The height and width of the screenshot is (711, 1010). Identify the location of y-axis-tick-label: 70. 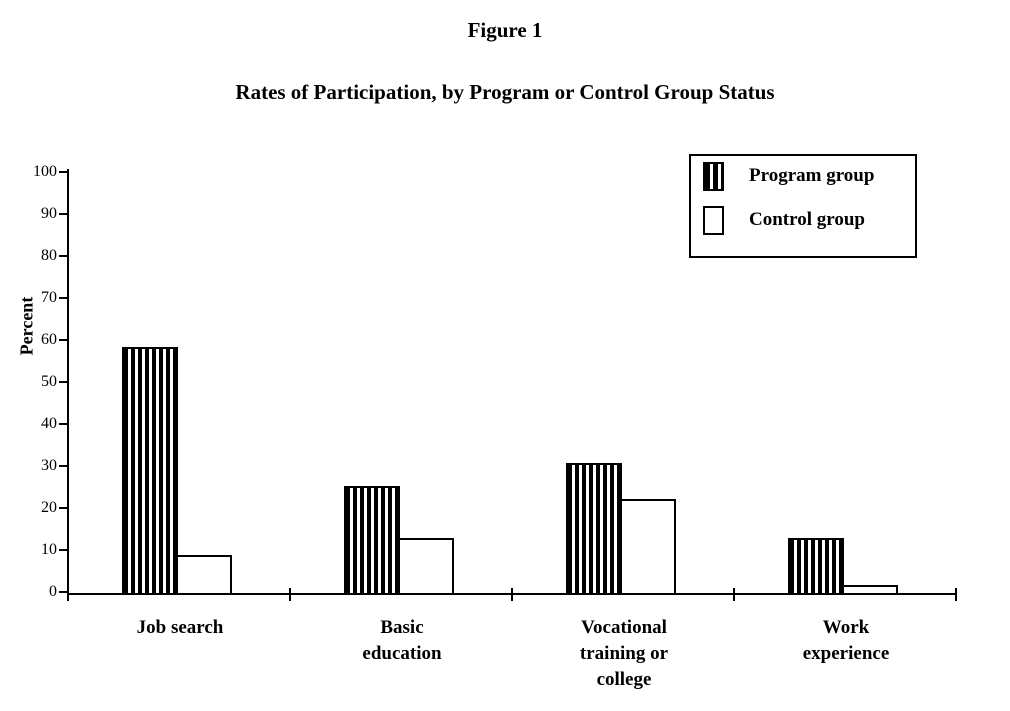
(49, 297).